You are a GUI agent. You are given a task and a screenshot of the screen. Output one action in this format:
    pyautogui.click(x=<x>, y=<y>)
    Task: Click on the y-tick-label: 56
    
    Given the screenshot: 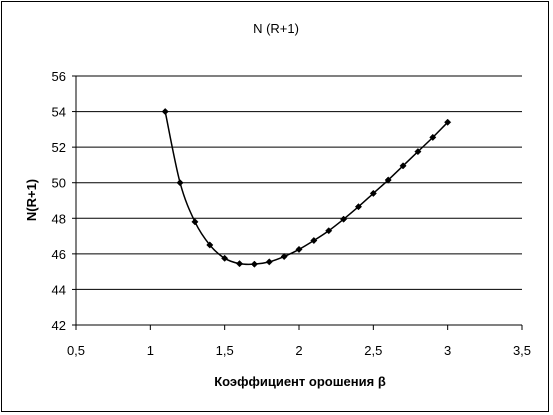 What is the action you would take?
    pyautogui.click(x=59, y=76)
    